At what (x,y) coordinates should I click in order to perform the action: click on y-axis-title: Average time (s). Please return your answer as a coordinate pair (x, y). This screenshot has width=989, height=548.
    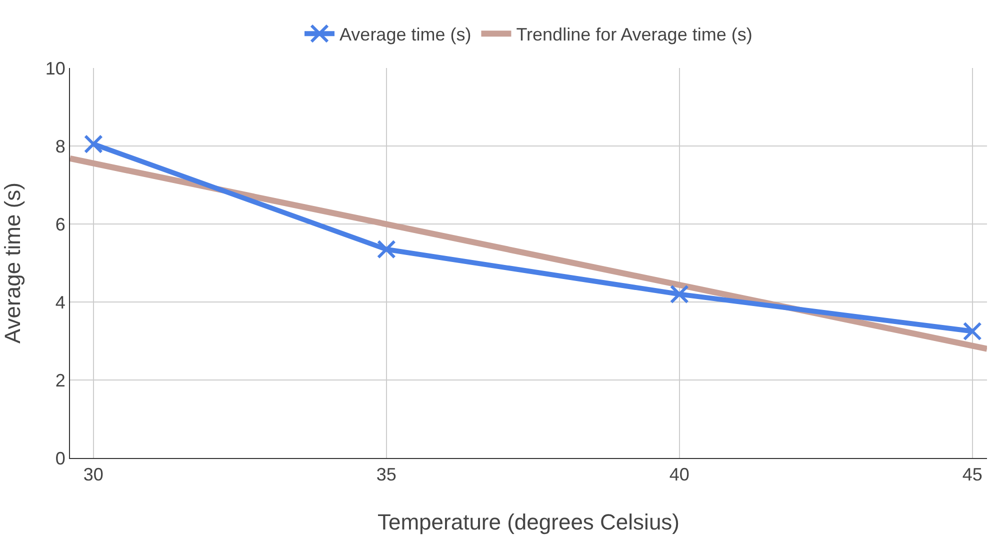
    Looking at the image, I should click on (12, 263).